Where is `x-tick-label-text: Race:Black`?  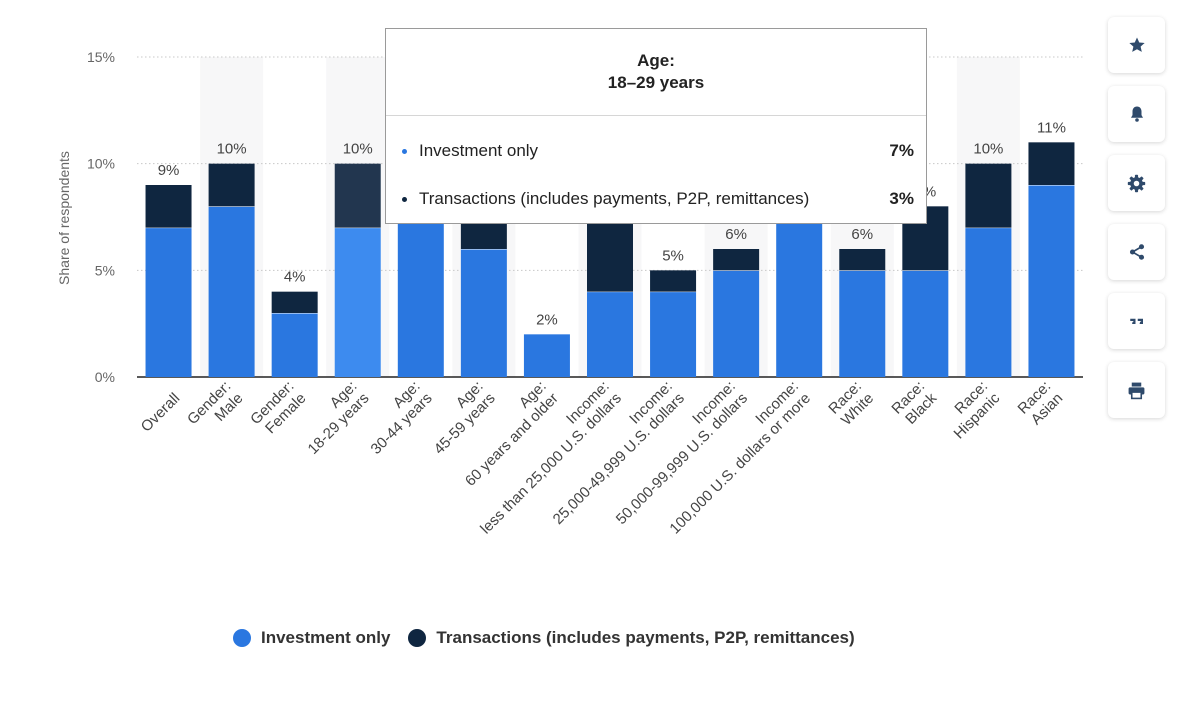
x-tick-label-text: Race:Black is located at coordinates (914, 403).